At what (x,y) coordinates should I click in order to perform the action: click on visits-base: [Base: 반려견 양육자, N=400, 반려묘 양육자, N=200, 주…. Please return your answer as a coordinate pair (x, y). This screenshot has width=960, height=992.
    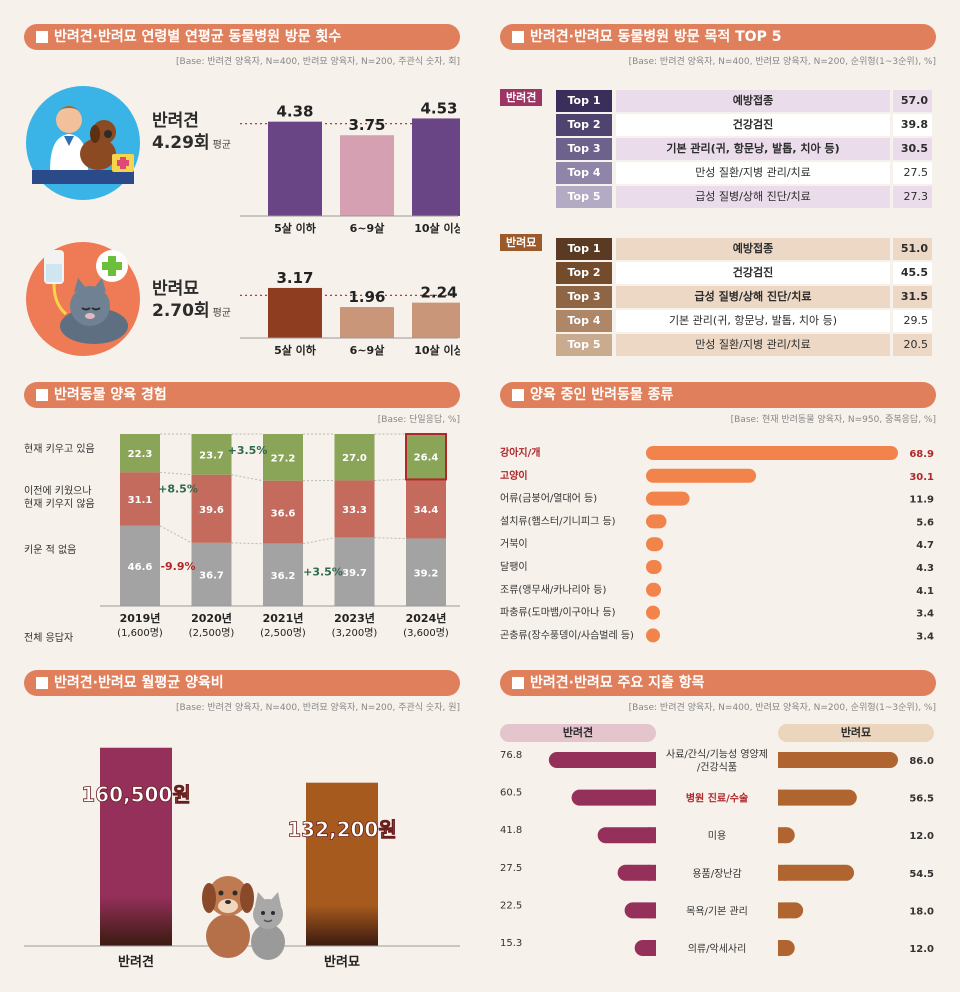
    Looking at the image, I should click on (318, 62).